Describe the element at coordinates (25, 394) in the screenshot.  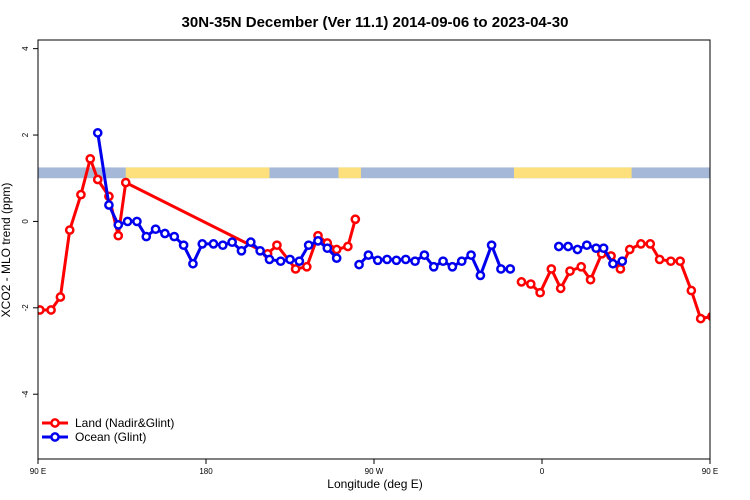
I see `y-tick-label: -4` at that location.